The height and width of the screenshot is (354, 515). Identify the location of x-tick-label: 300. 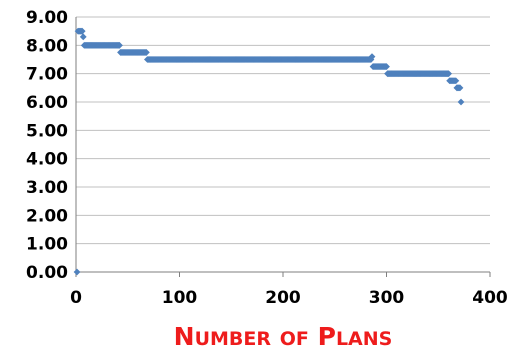
(387, 298).